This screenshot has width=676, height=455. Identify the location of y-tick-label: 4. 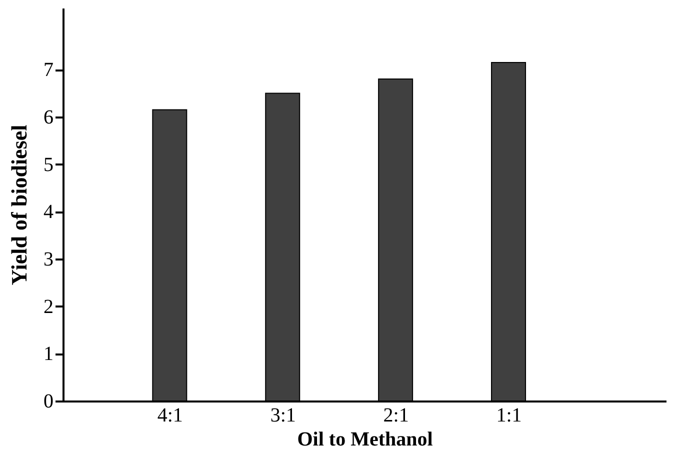
(49, 212).